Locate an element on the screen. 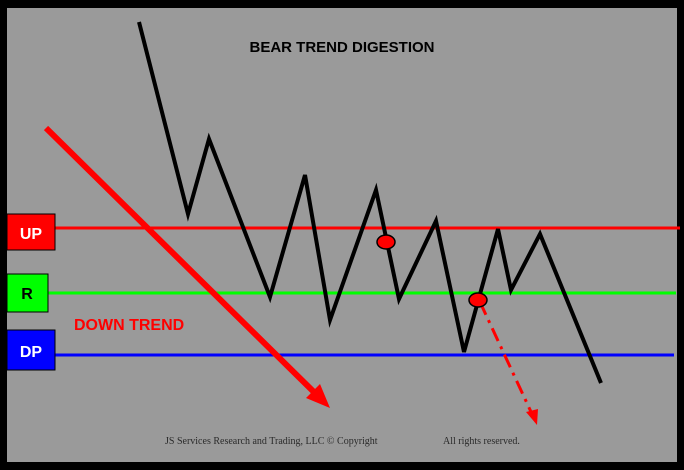 The image size is (684, 470). r-level-box: R is located at coordinates (27, 293).